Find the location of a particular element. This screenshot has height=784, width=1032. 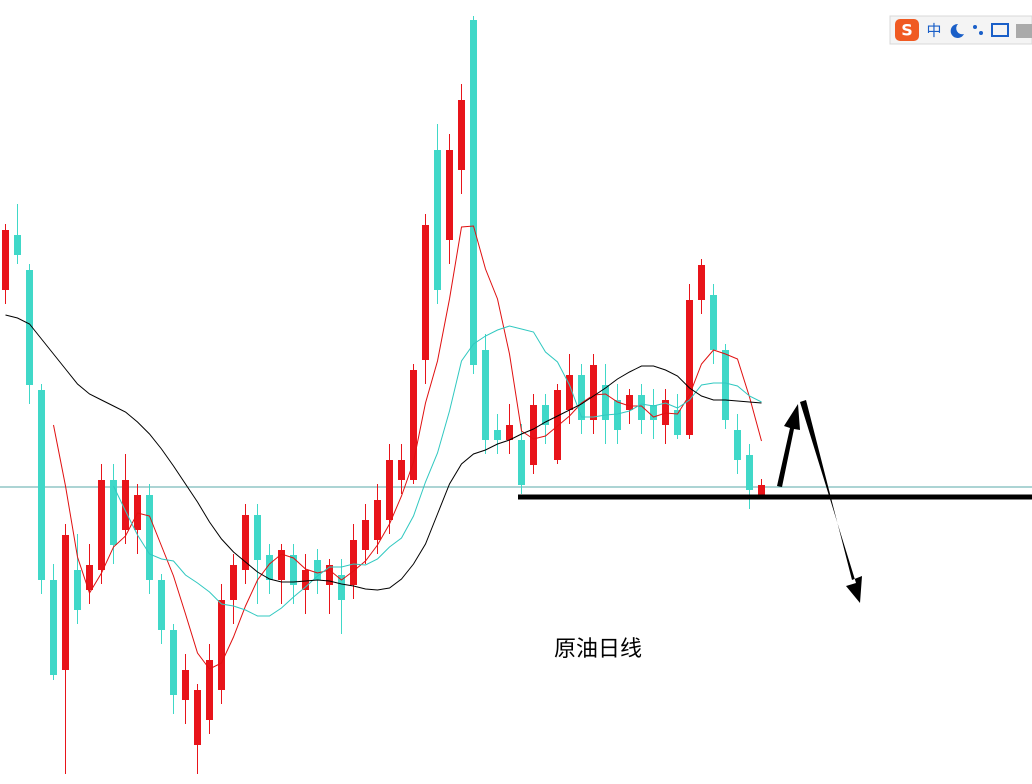

ime-toolbar: S 中 is located at coordinates (960, 30).